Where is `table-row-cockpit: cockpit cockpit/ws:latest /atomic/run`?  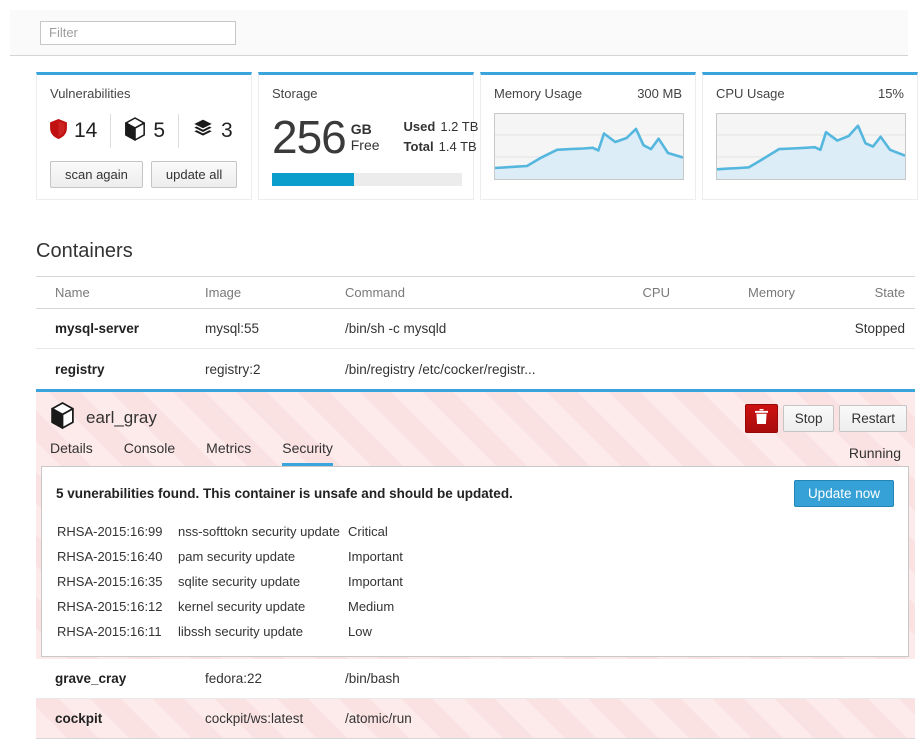 table-row-cockpit: cockpit cockpit/ws:latest /atomic/run is located at coordinates (475, 719).